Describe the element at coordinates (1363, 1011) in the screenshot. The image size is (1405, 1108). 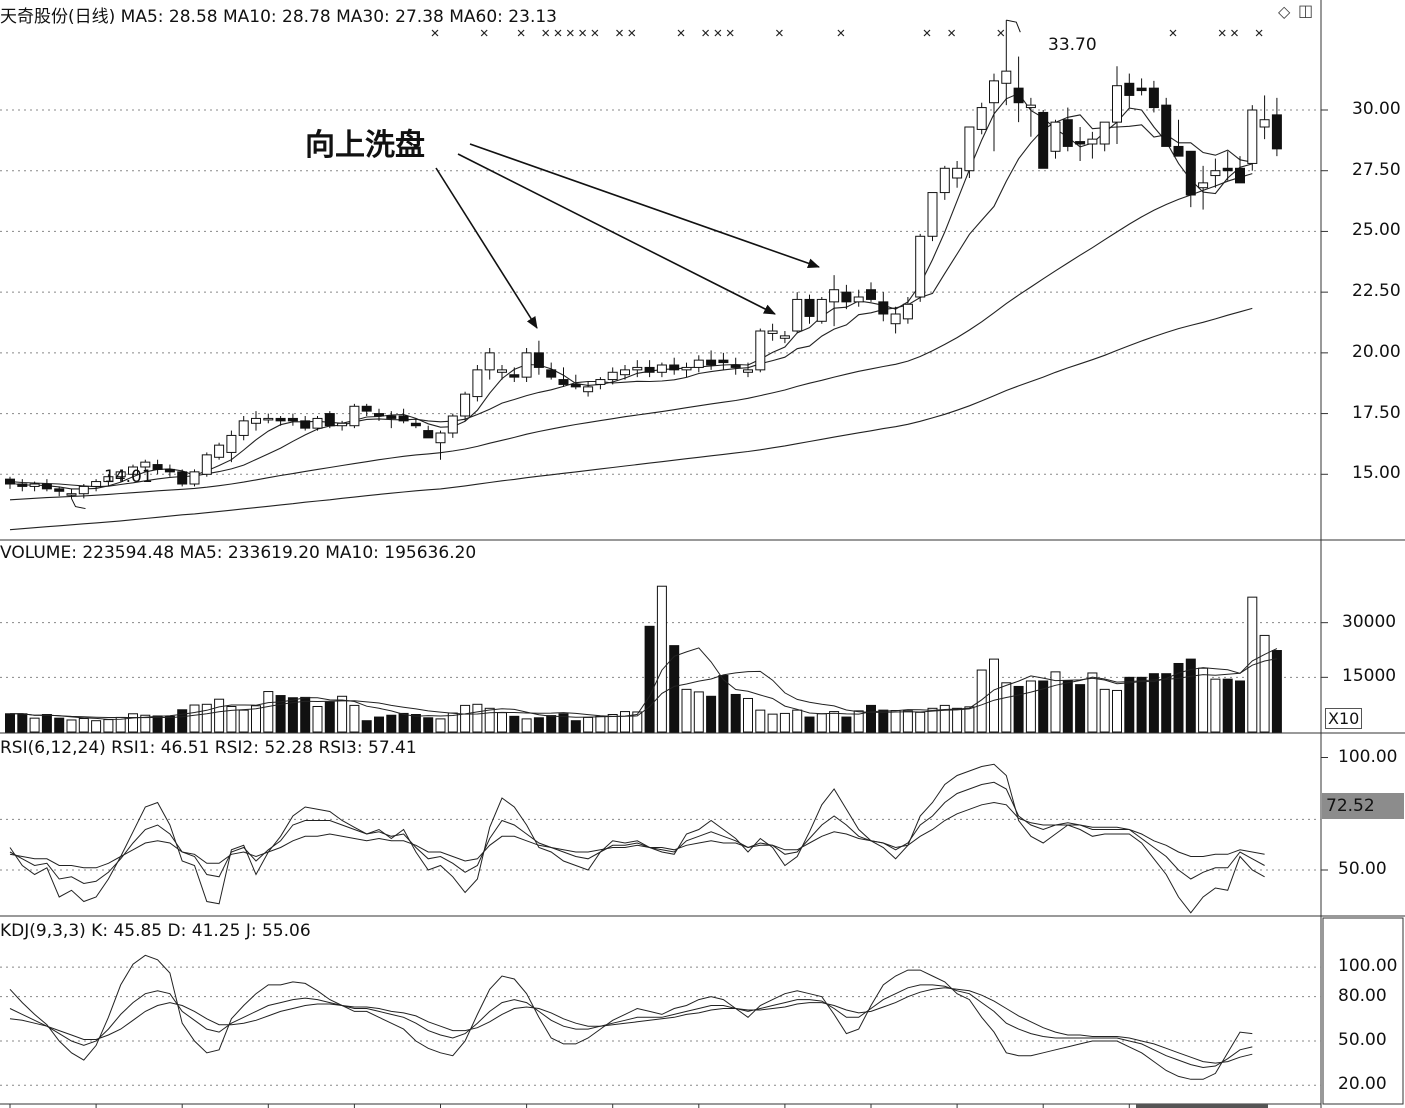
I see `kdj-axis-box` at that location.